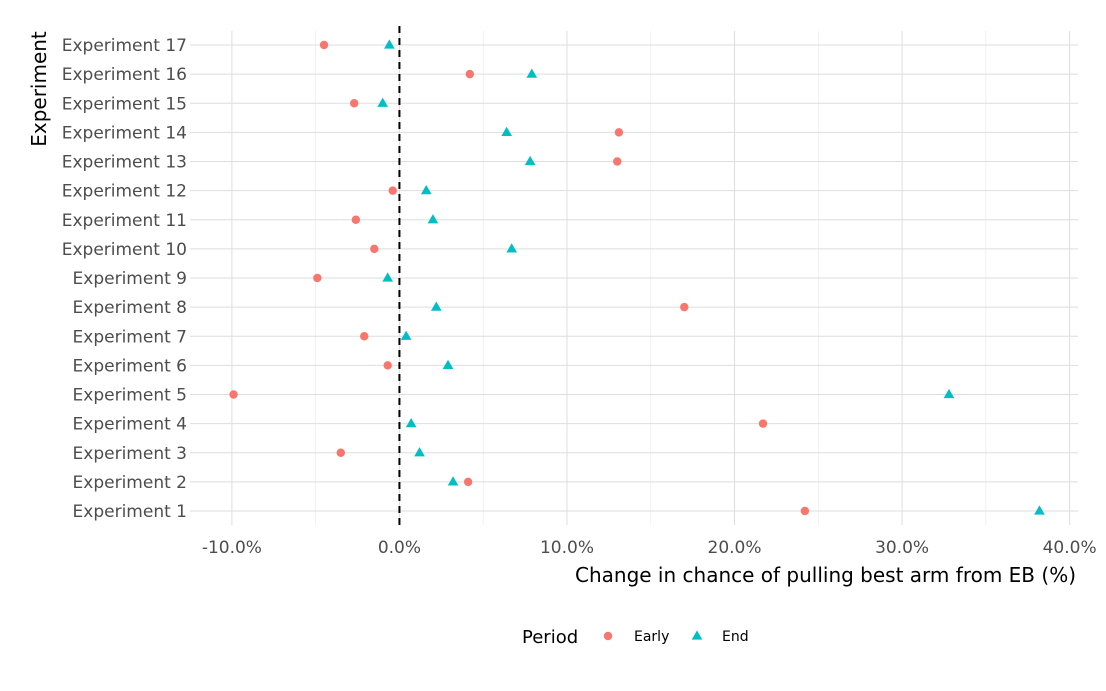 The height and width of the screenshot is (691, 1106). What do you see at coordinates (39, 89) in the screenshot?
I see `y-axis-title: Experiment` at bounding box center [39, 89].